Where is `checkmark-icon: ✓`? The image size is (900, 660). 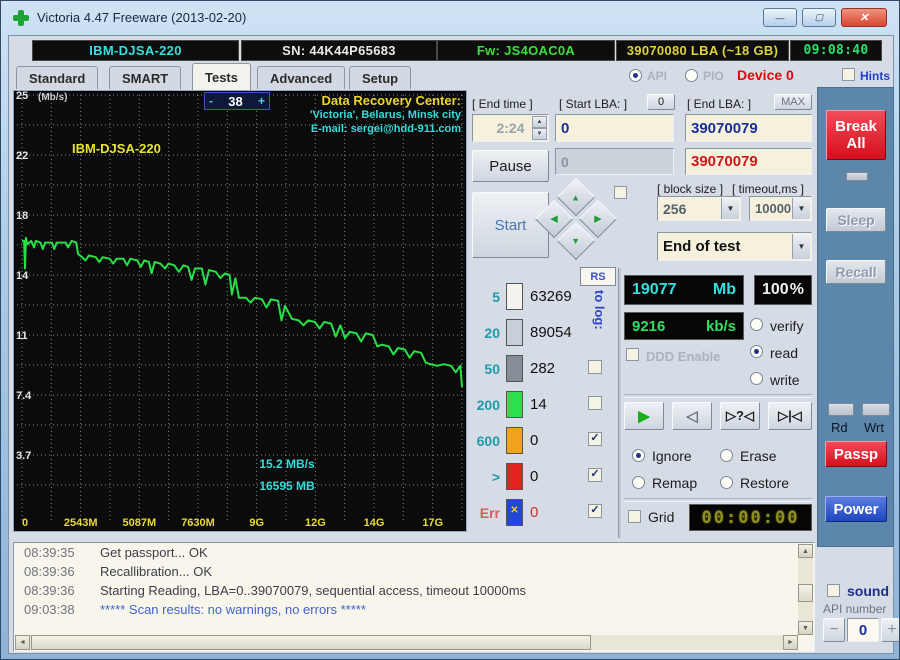 checkmark-icon: ✓ is located at coordinates (595, 438).